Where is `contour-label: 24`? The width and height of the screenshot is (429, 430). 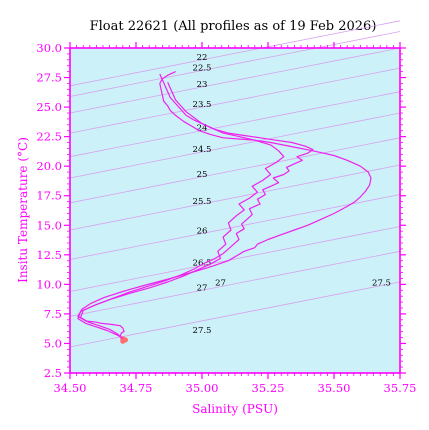
contour-label: 24 is located at coordinates (202, 129).